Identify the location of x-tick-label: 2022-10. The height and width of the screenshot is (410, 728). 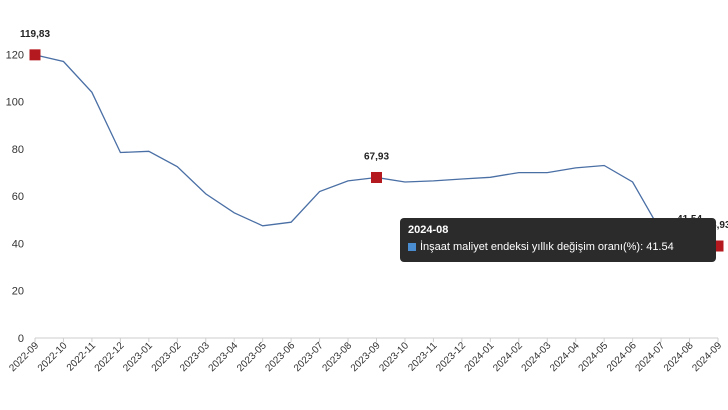
(53, 357).